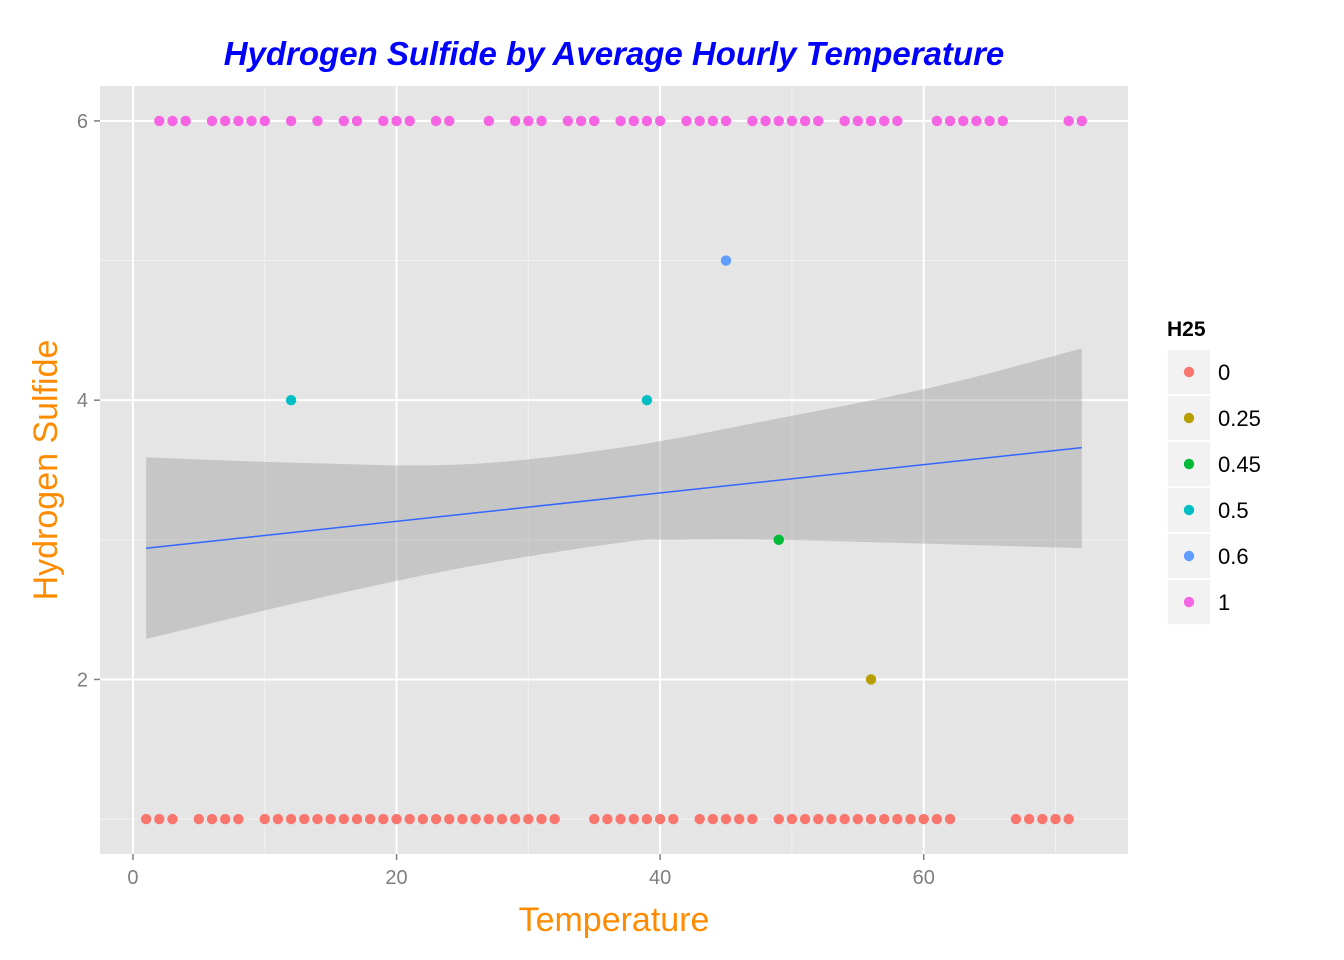 This screenshot has width=1344, height=960. I want to click on legend-title: H25, so click(1186, 329).